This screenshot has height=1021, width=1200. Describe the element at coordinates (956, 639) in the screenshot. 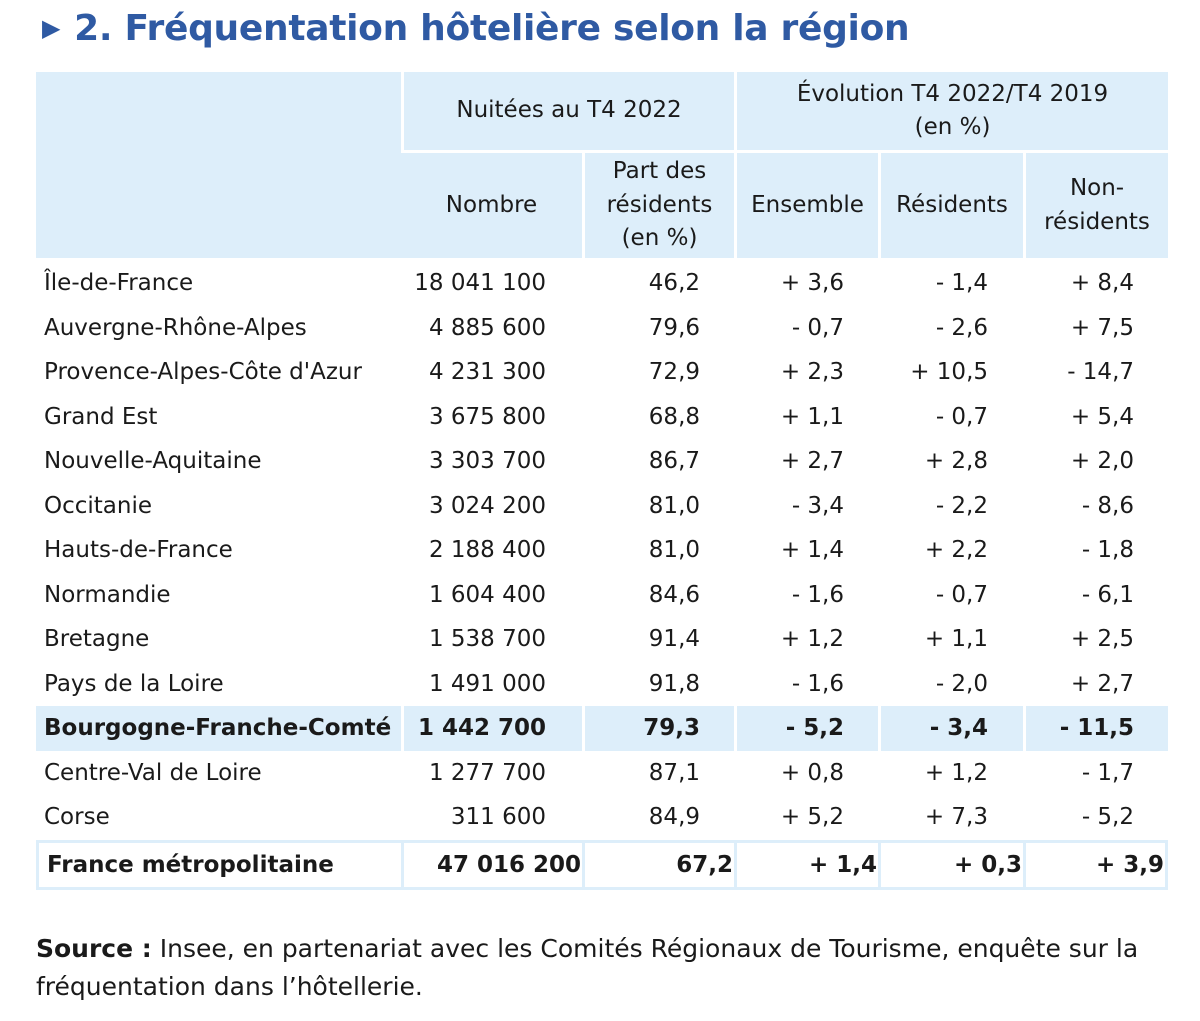

I see `residents-value: + 1,1` at that location.